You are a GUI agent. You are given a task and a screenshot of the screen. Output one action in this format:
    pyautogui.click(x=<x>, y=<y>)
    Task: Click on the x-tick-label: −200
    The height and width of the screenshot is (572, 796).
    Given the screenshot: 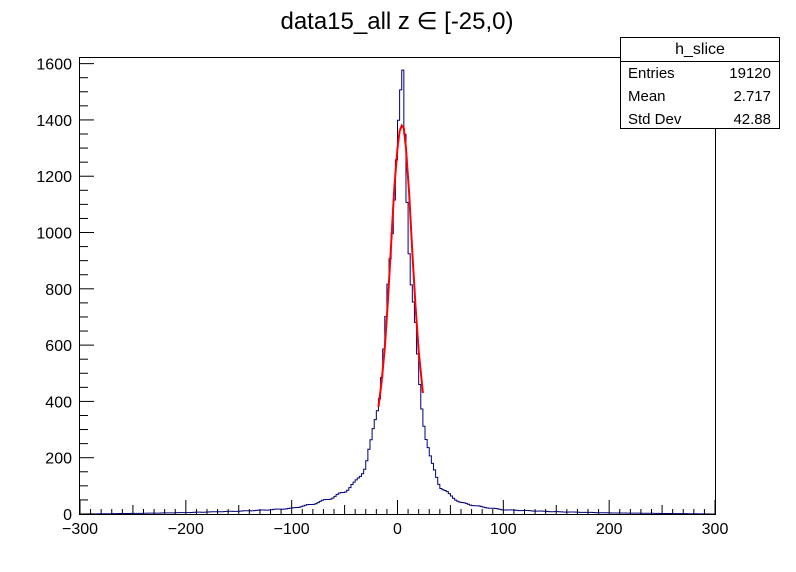 What is the action you would take?
    pyautogui.click(x=186, y=529)
    